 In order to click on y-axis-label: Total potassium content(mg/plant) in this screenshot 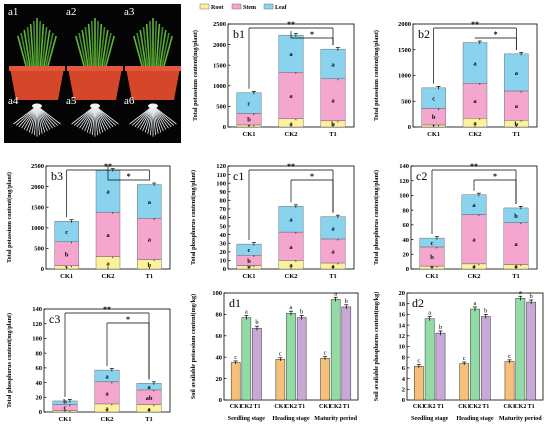, I will do `click(9, 217)`.